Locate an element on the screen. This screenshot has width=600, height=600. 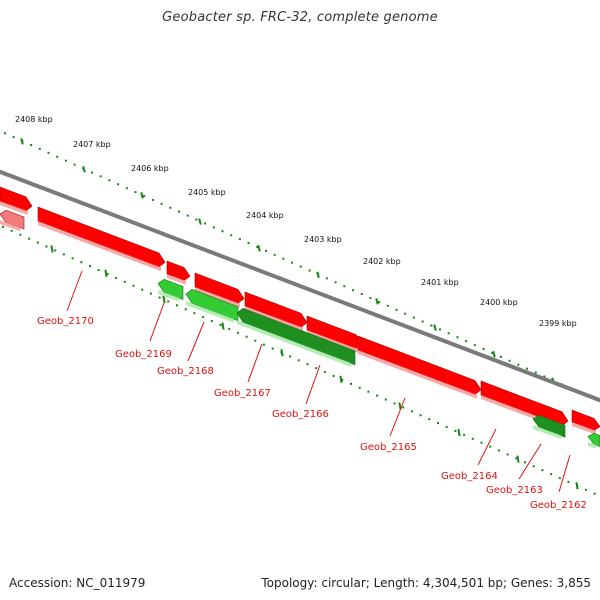
map-title: Geobacter sp. FRC-32, complete genome is located at coordinates (300, 17).